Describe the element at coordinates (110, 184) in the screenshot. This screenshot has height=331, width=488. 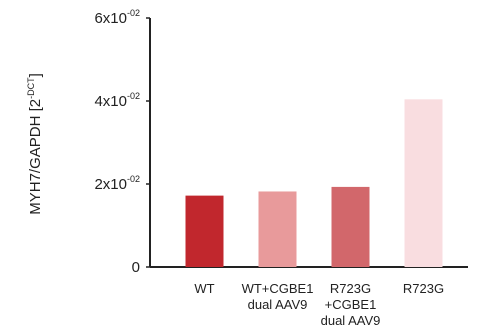
I see `y-tick-label-base: 2x10` at that location.